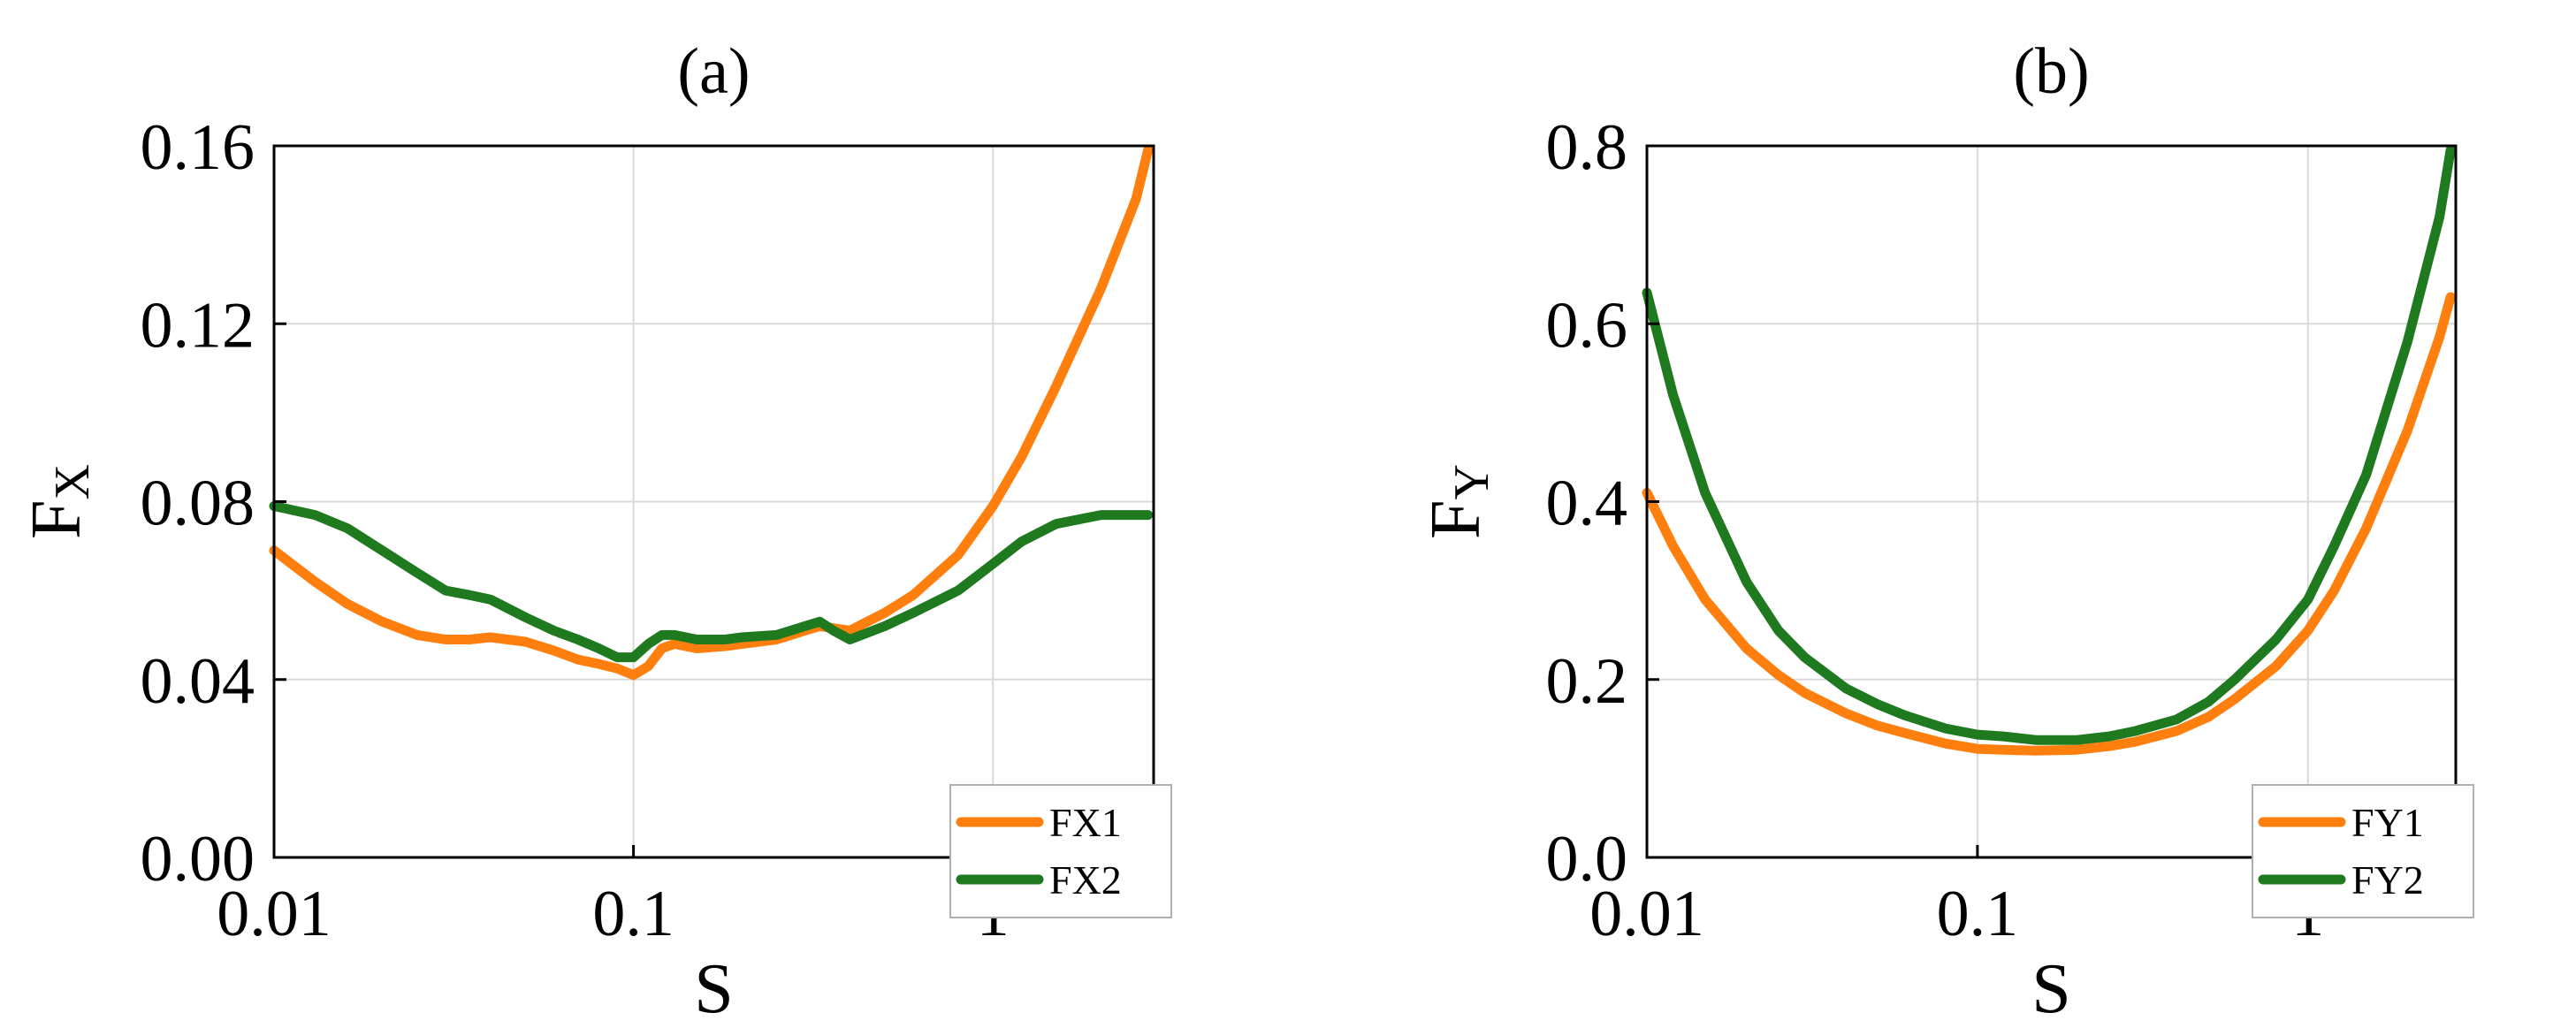 The image size is (2576, 1028). I want to click on series-line-fx2, so click(711, 582).